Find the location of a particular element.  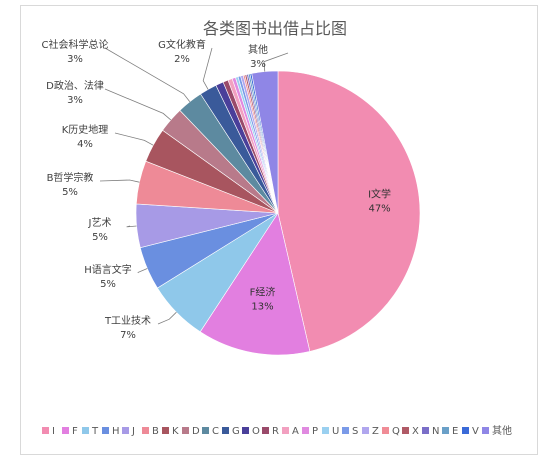

slice-label-value: 2% is located at coordinates (182, 59).